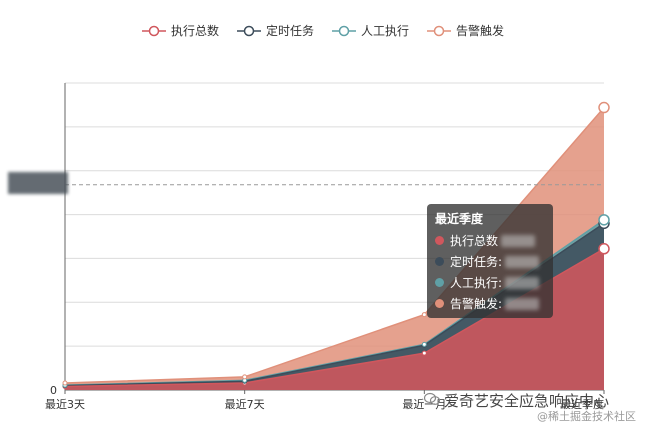 The height and width of the screenshot is (430, 646). I want to click on tooltip-label: 告警触发:, so click(476, 304).